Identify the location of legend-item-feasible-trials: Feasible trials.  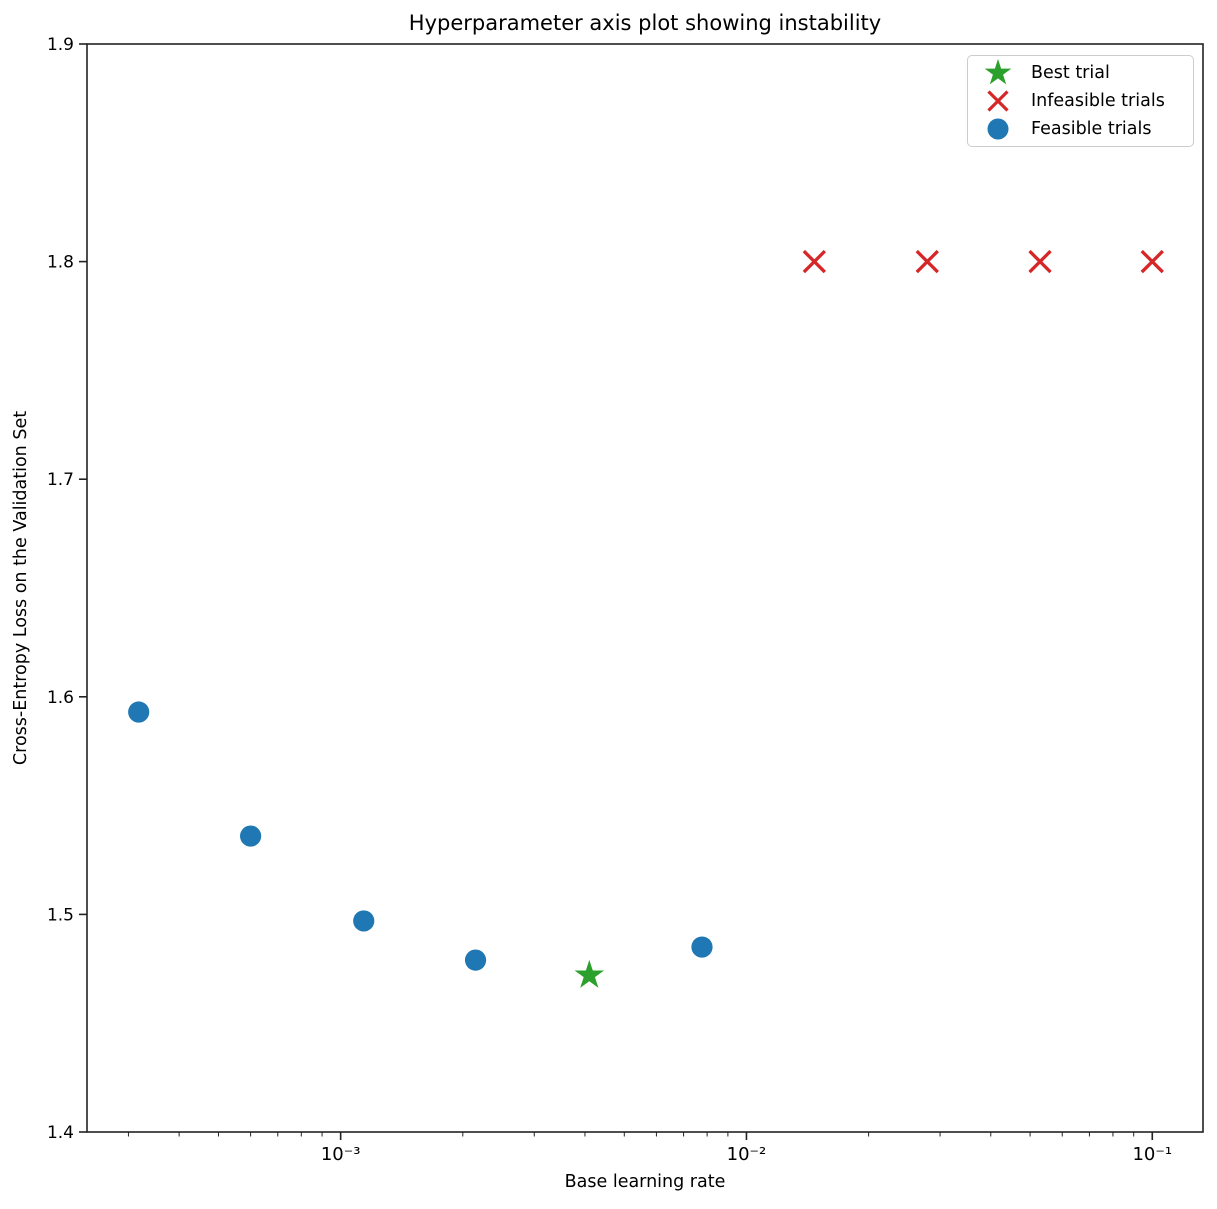
(1087, 129).